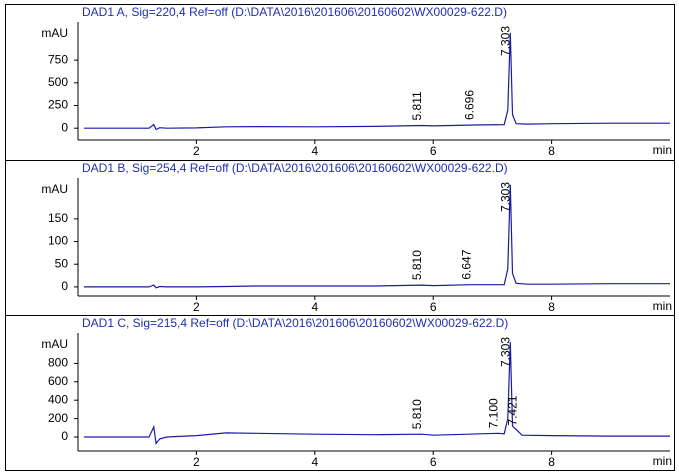  I want to click on y-tick-label: 250, so click(58, 105).